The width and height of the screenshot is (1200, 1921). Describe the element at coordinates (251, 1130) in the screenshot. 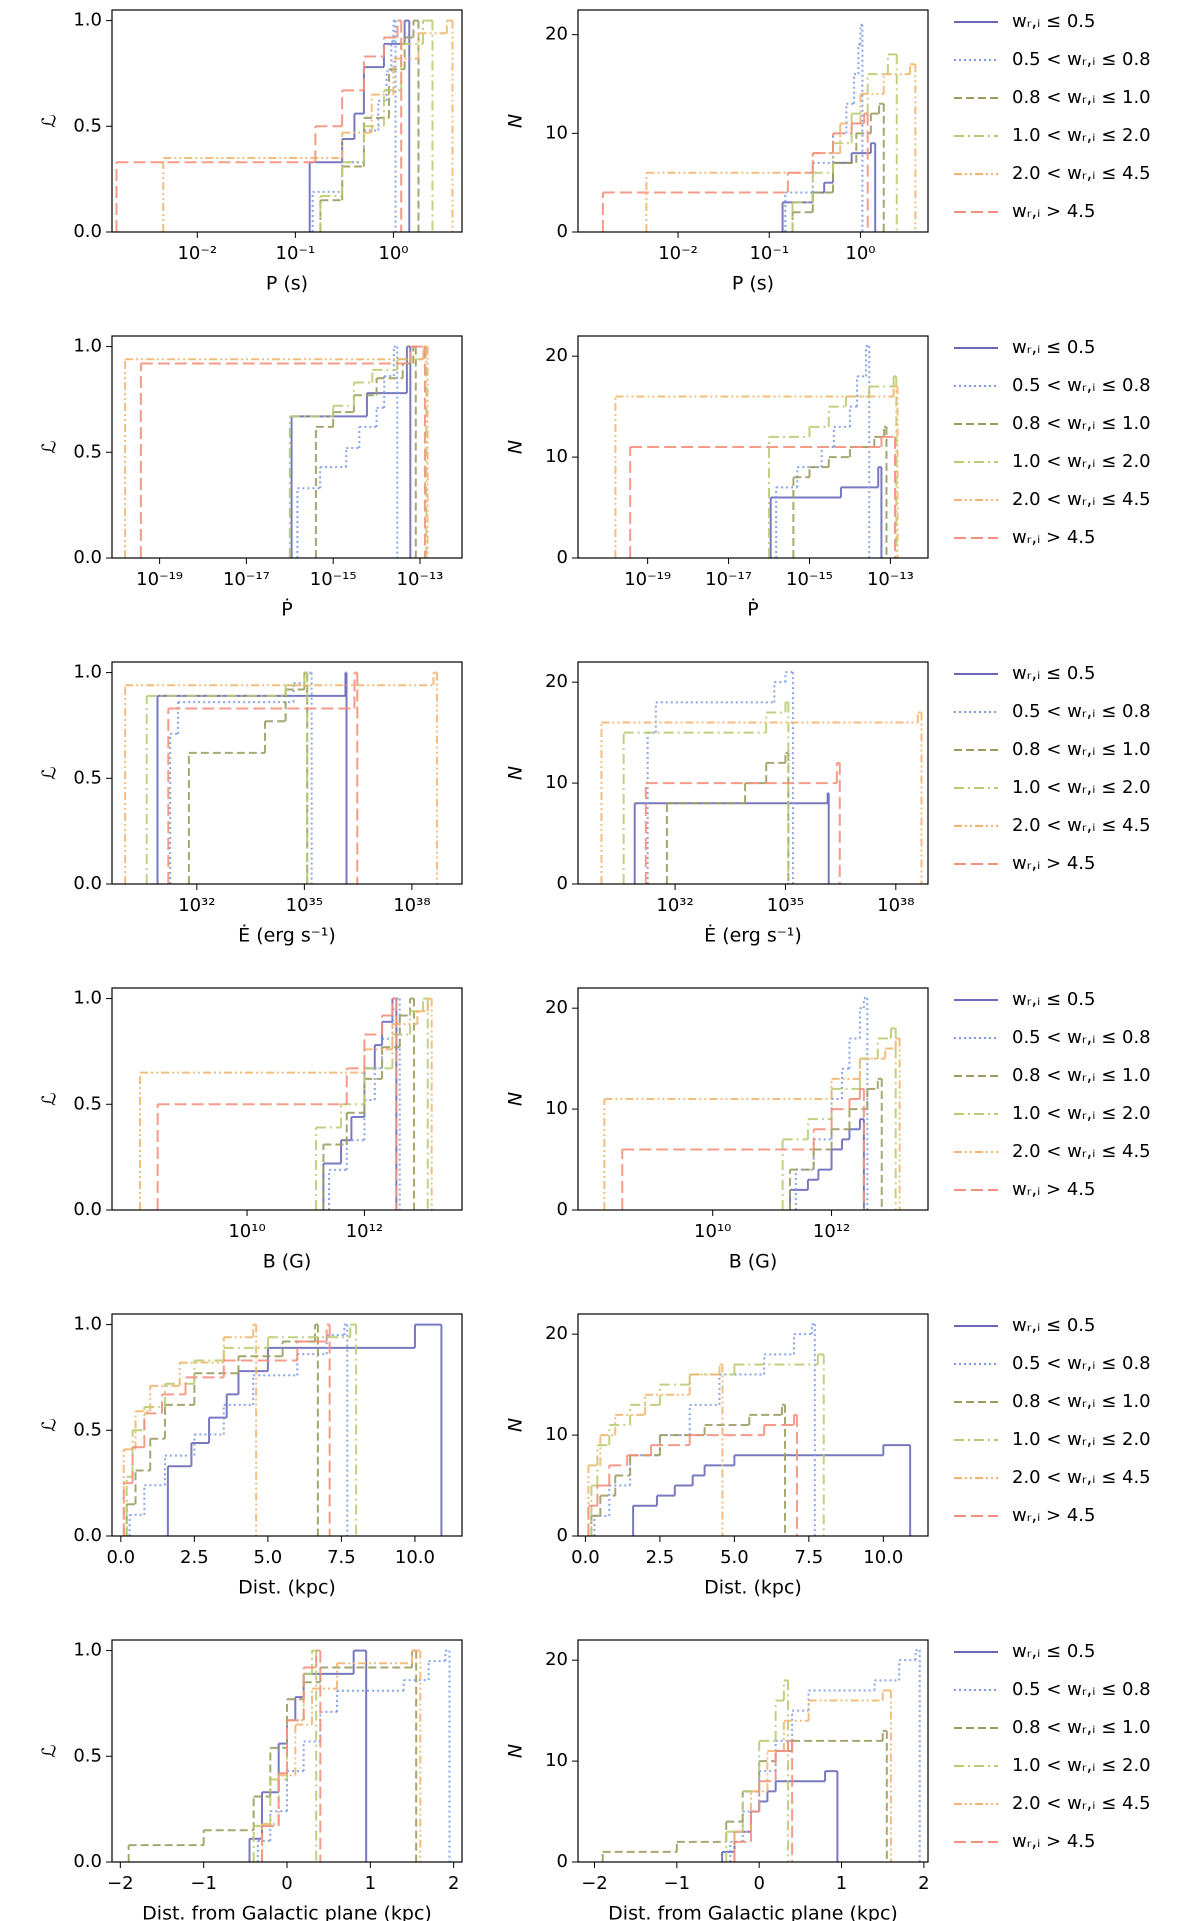

I see `panel: 10¹⁰ 10¹² 0.0 0.5 1.0 B (G) ℒ` at that location.